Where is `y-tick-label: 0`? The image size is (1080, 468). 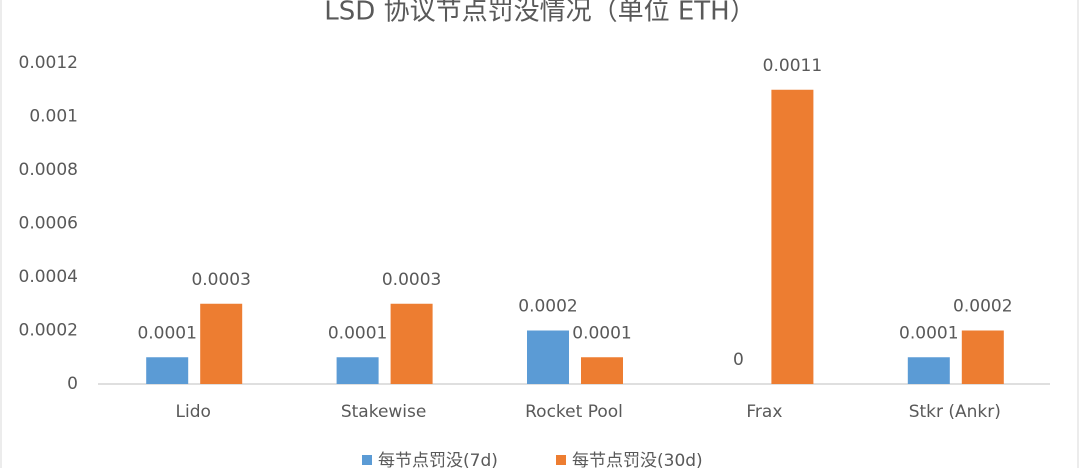 y-tick-label: 0 is located at coordinates (72, 384).